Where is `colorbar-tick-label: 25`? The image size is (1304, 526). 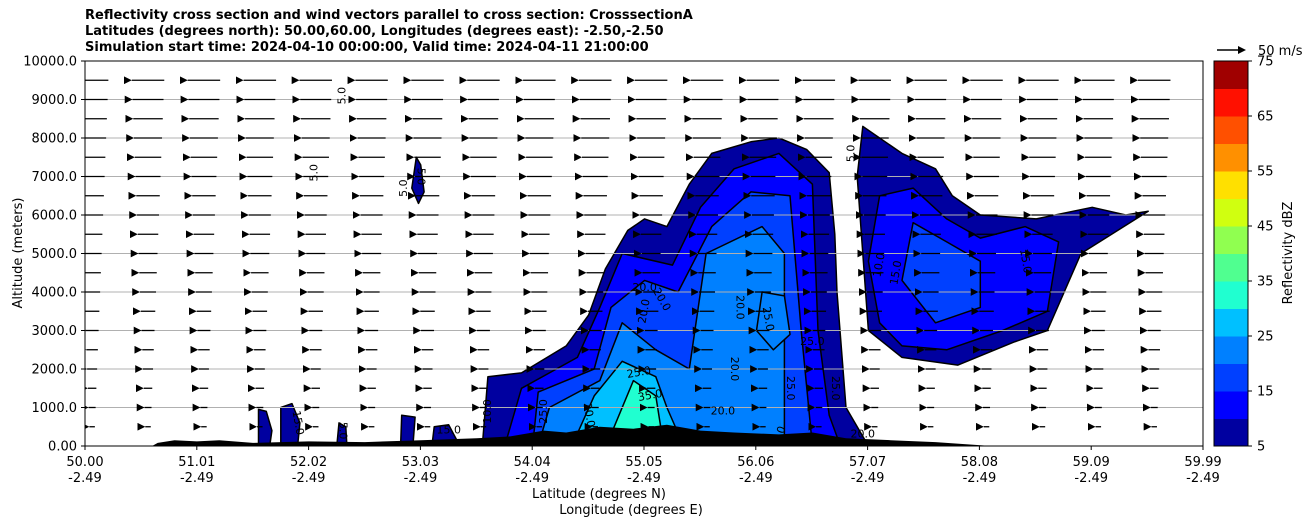 colorbar-tick-label: 25 is located at coordinates (1265, 337).